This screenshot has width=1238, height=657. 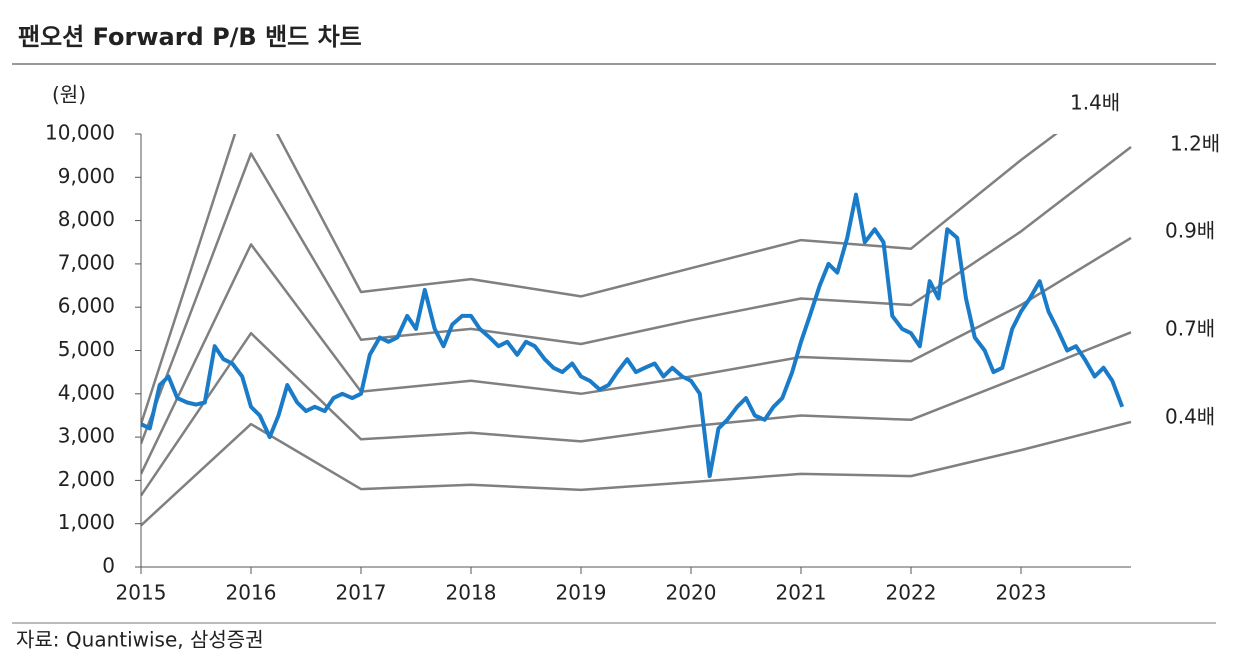 What do you see at coordinates (108, 566) in the screenshot?
I see `y-tick-label: 0` at bounding box center [108, 566].